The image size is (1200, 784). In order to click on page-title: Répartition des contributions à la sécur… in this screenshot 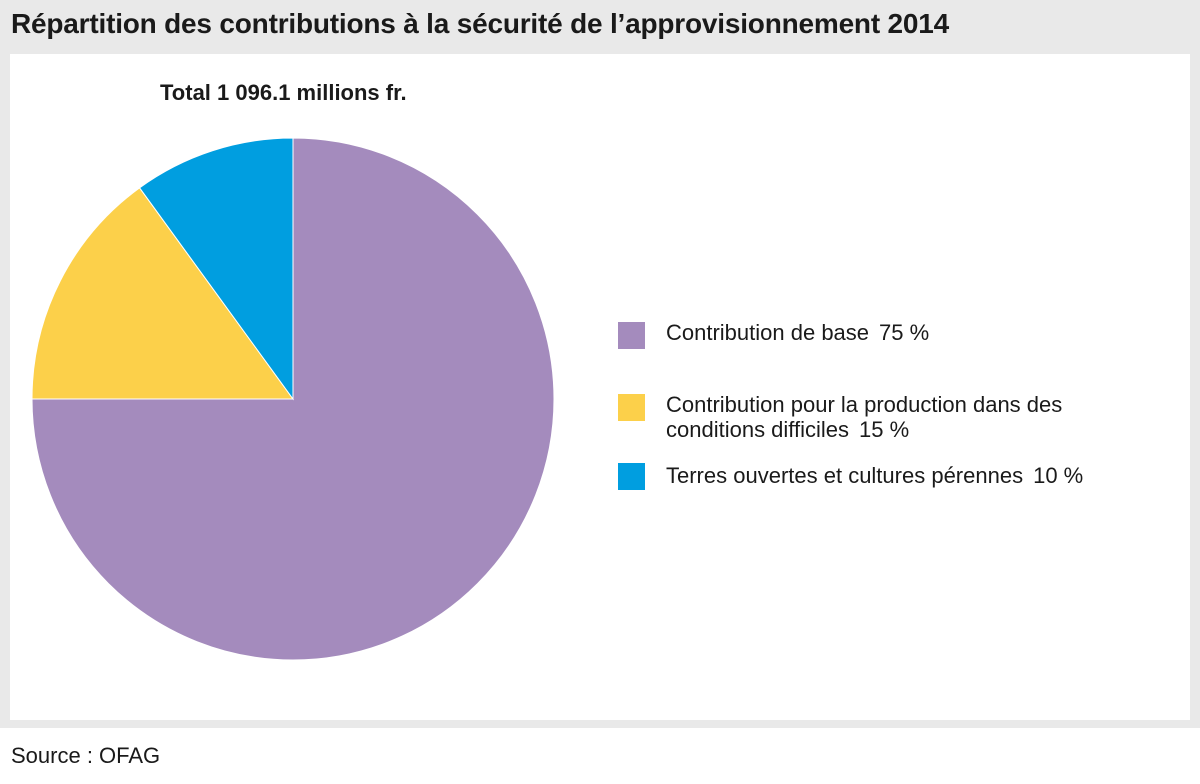, I will do `click(480, 23)`.